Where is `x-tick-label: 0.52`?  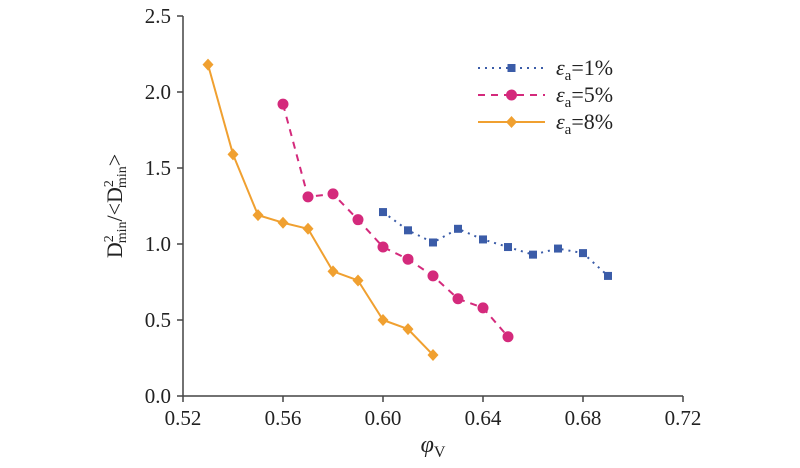
x-tick-label: 0.52 is located at coordinates (183, 418).